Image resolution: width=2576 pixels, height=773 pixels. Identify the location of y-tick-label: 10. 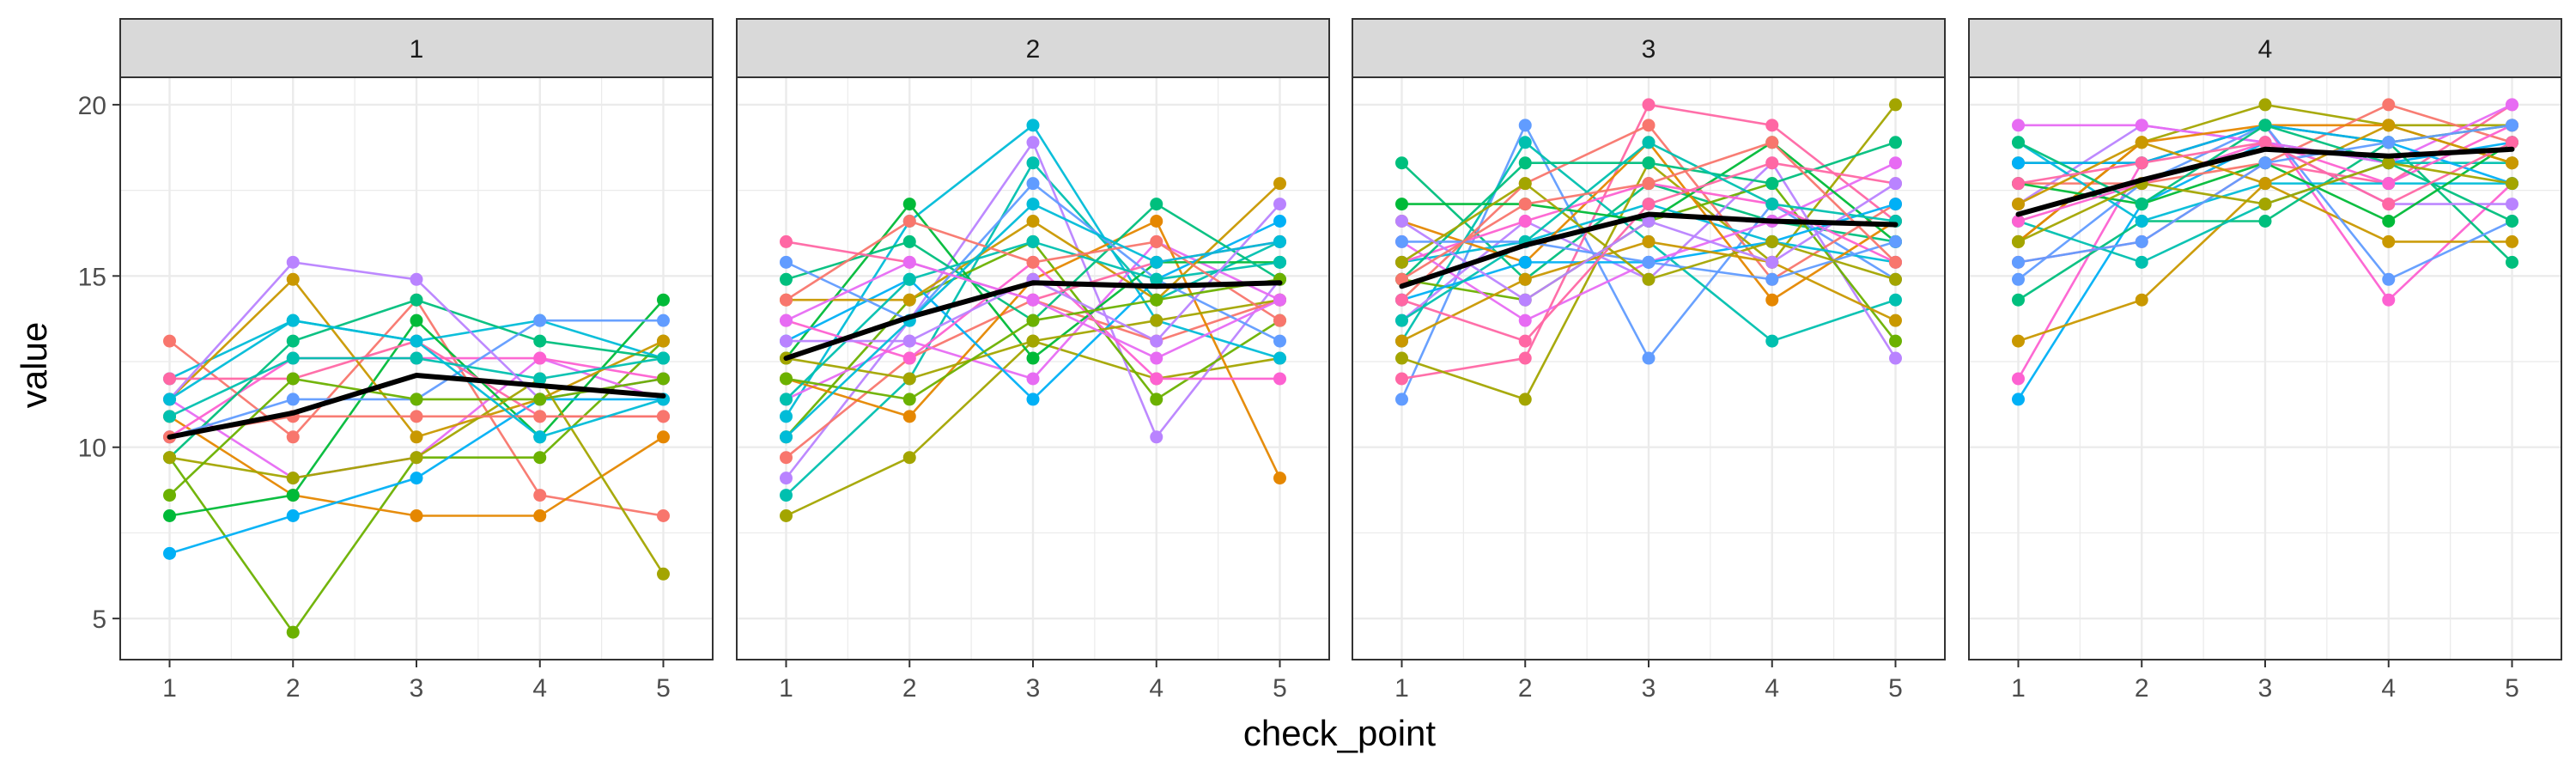
(92, 449).